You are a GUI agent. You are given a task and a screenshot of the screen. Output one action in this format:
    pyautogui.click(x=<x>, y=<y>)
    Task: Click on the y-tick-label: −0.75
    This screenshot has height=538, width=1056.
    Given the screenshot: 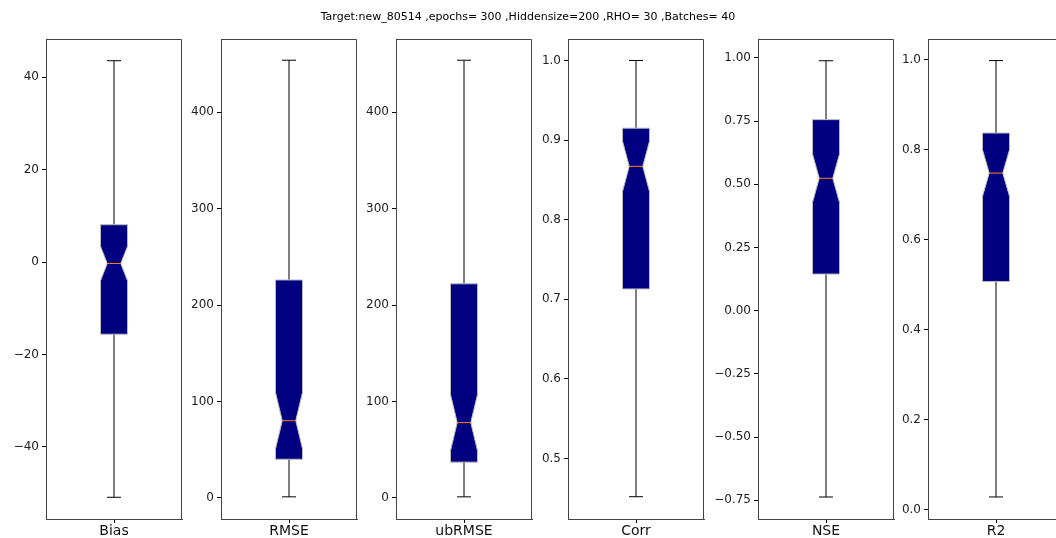 What is the action you would take?
    pyautogui.click(x=732, y=499)
    